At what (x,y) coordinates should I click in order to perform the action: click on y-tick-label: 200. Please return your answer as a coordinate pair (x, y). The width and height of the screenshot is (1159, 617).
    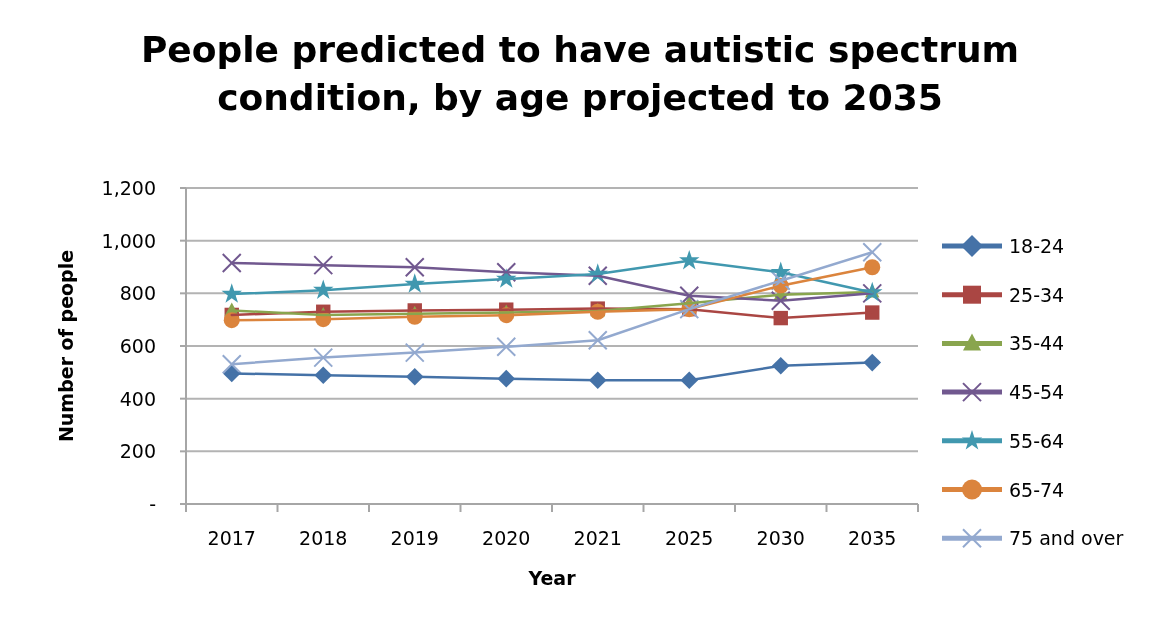
    Looking at the image, I should click on (137, 451).